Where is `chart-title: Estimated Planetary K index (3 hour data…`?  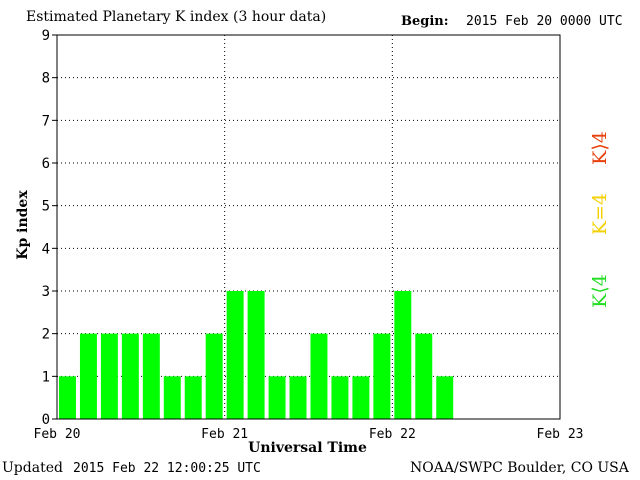
chart-title: Estimated Planetary K index (3 hour data… is located at coordinates (176, 17).